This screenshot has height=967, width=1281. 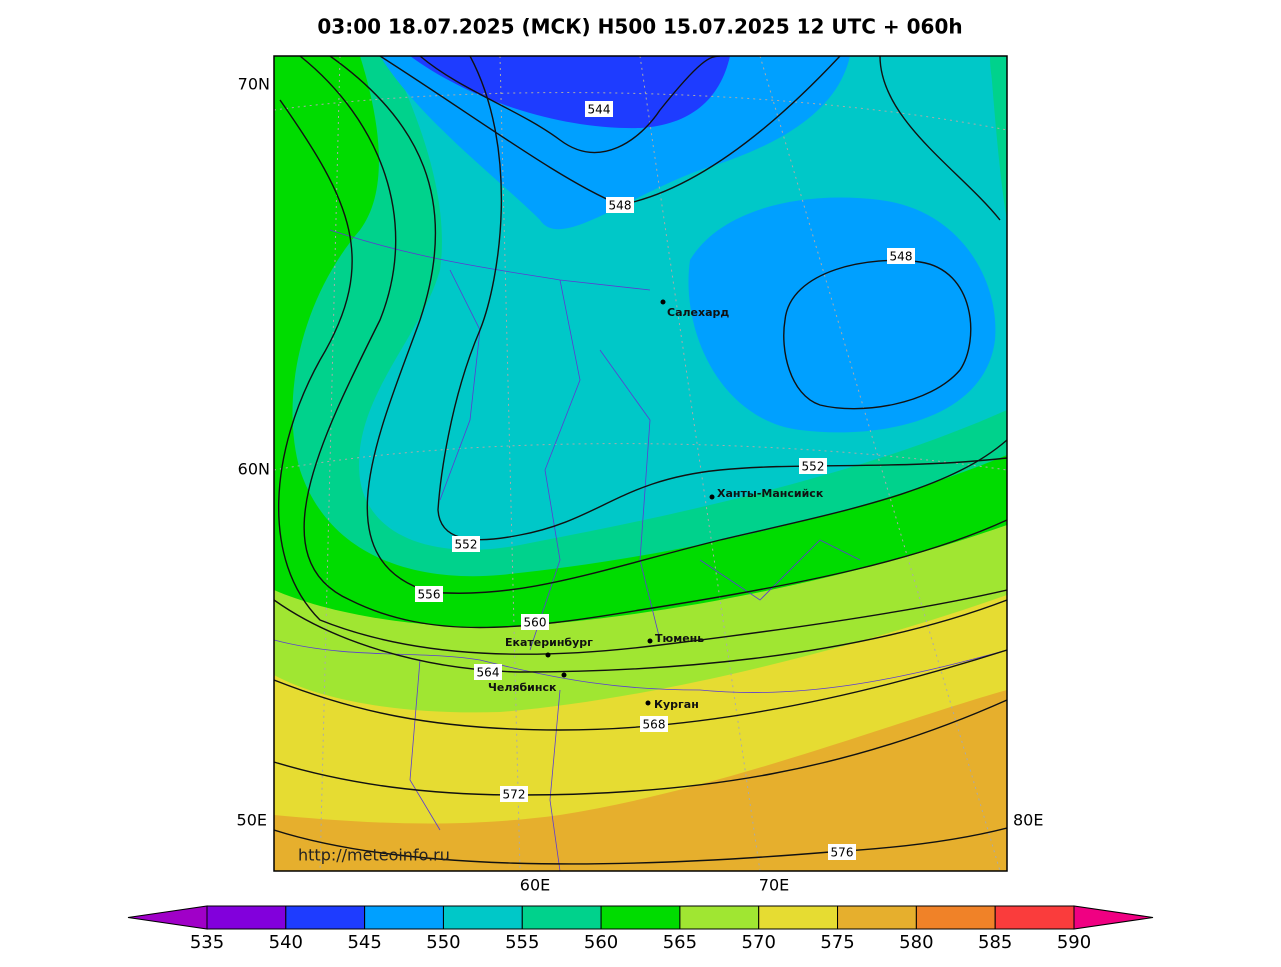 I want to click on colorbar: 535 540 545 550 555 560 565 570 575 580 585 590, so click(x=640, y=929).